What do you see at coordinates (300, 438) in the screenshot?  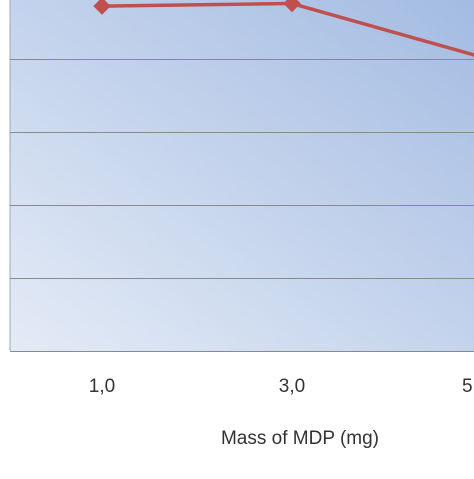 I see `x-axis-title: Mass of MDP (mg)` at bounding box center [300, 438].